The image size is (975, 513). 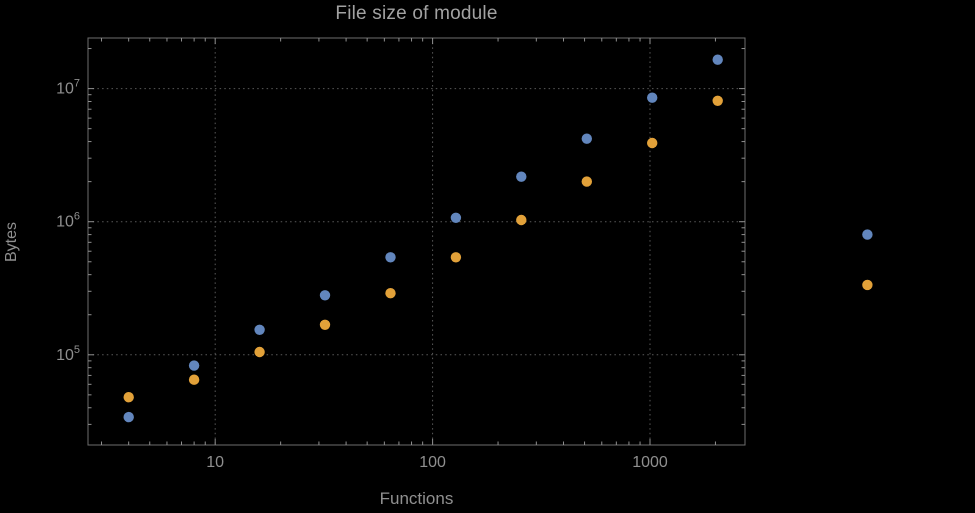 What do you see at coordinates (11, 242) in the screenshot?
I see `y-axis-label: Bytes` at bounding box center [11, 242].